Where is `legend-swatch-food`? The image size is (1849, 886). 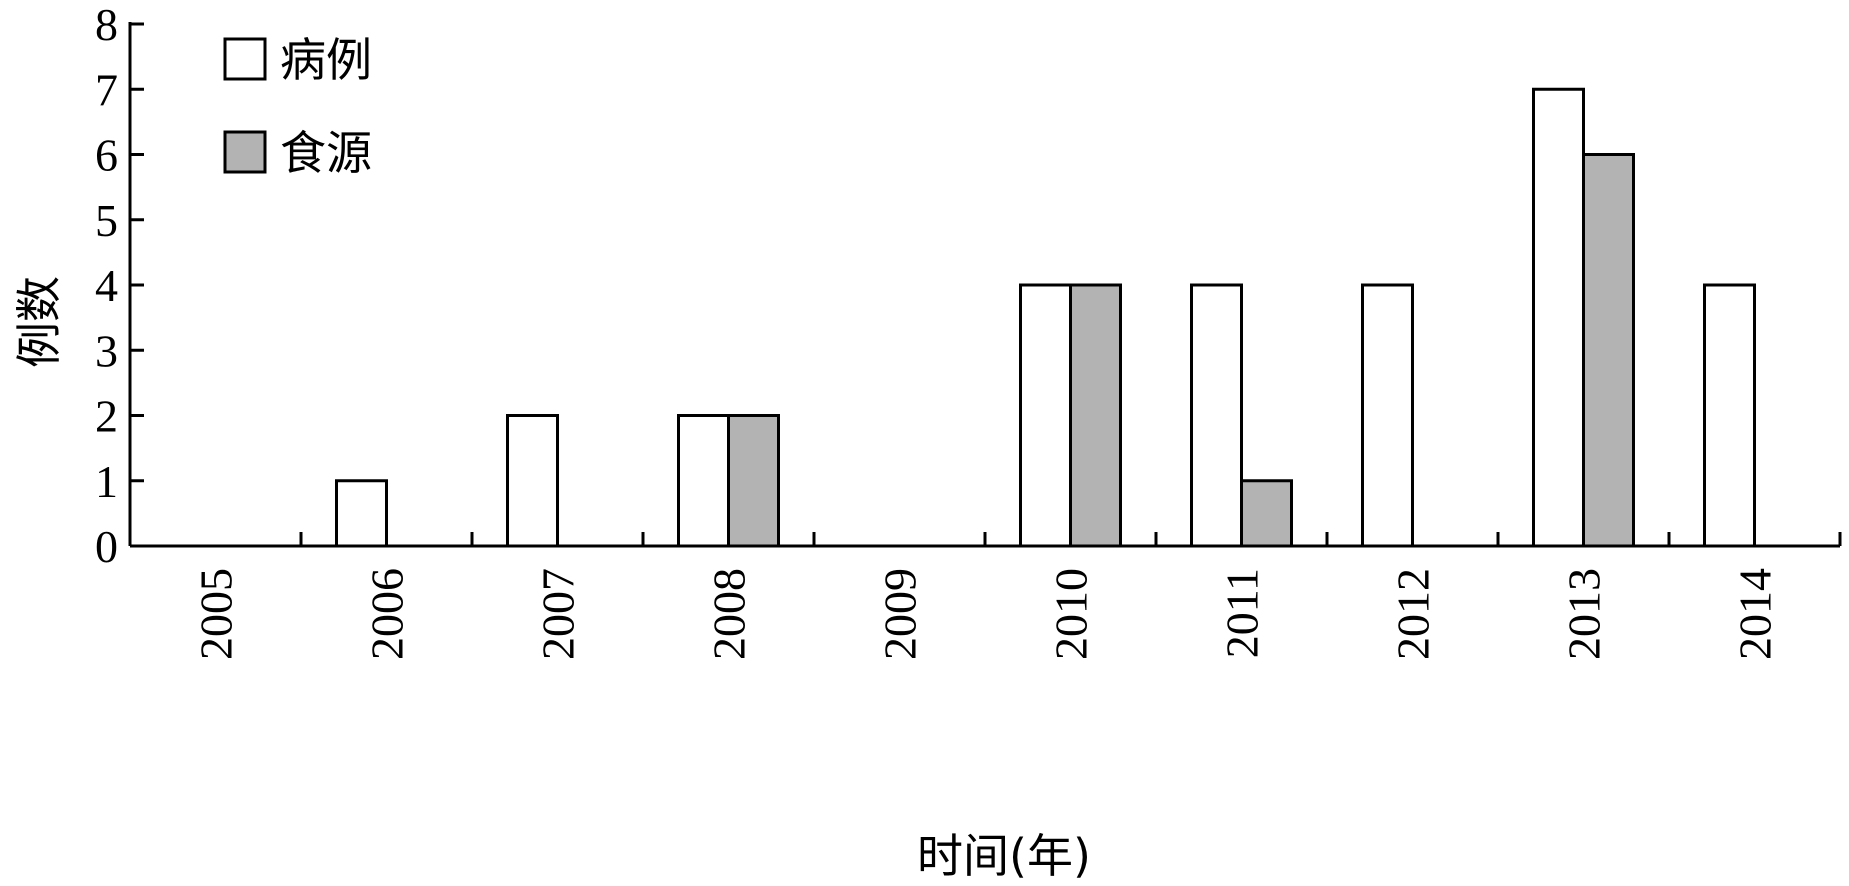
legend-swatch-food is located at coordinates (245, 152).